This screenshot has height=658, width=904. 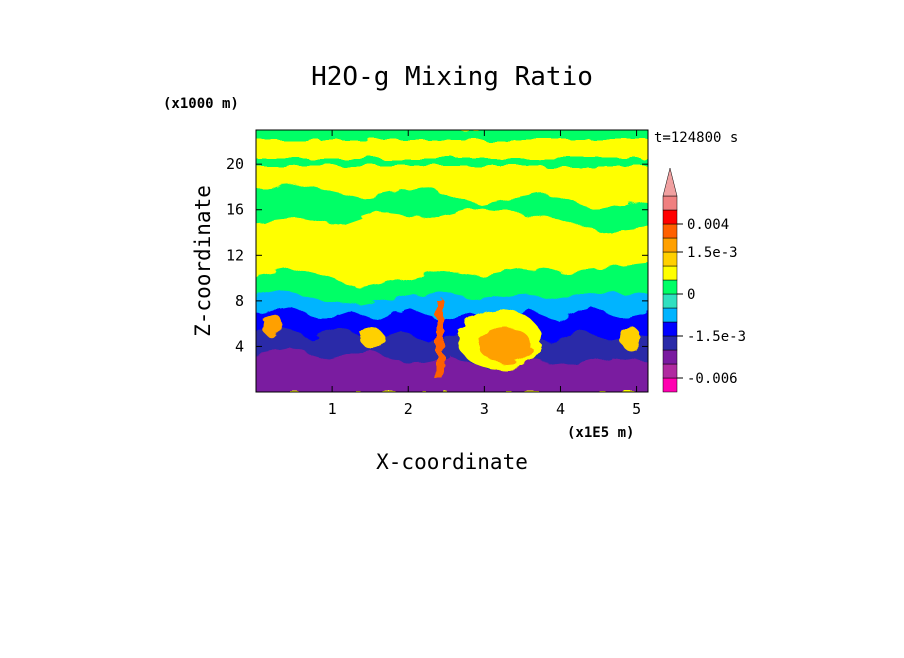 What do you see at coordinates (696, 138) in the screenshot?
I see `time-label: t=124800 s` at bounding box center [696, 138].